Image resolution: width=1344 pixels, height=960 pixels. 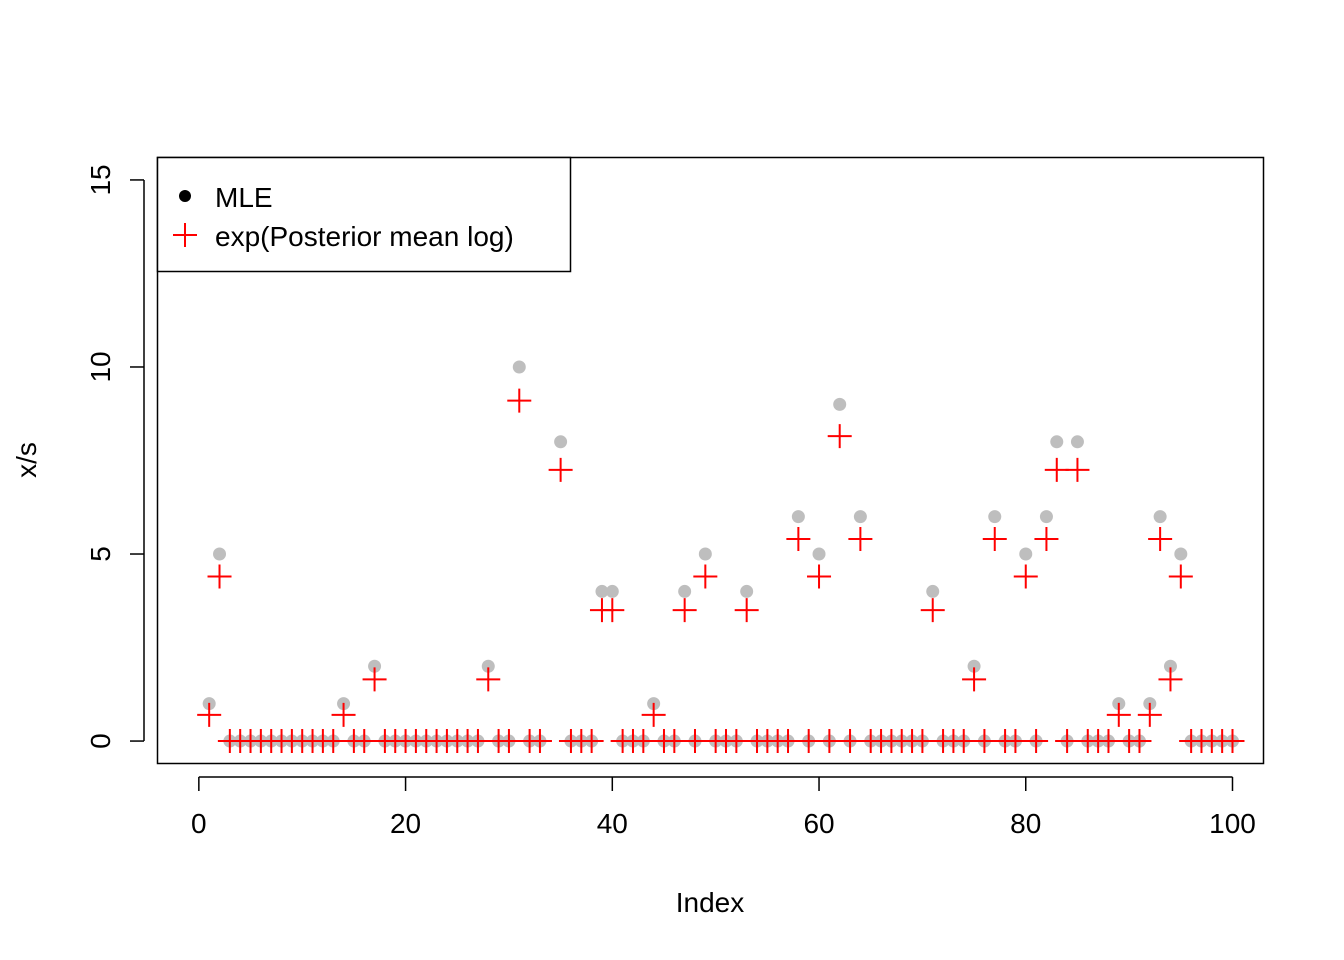 I want to click on x-axis: 0 20 40 60 80 100, so click(x=723, y=807).